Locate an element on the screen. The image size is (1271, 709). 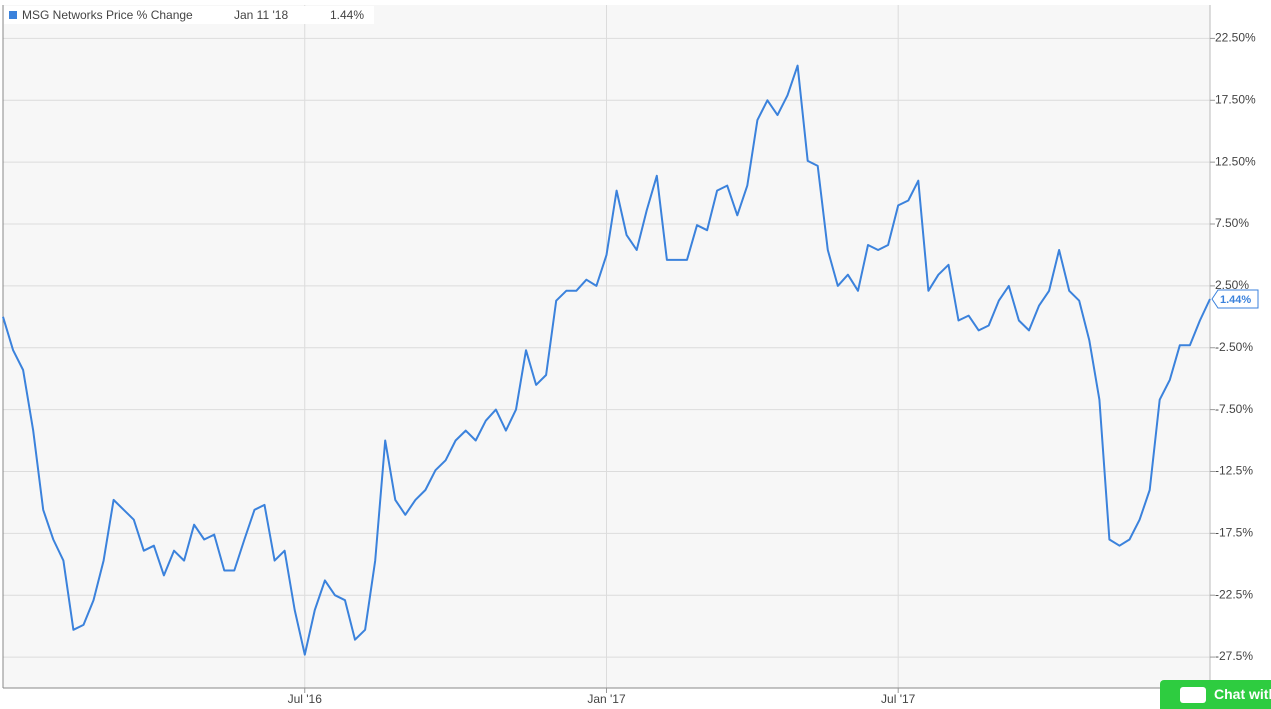
y-tick-label: 12.50% is located at coordinates (1235, 161).